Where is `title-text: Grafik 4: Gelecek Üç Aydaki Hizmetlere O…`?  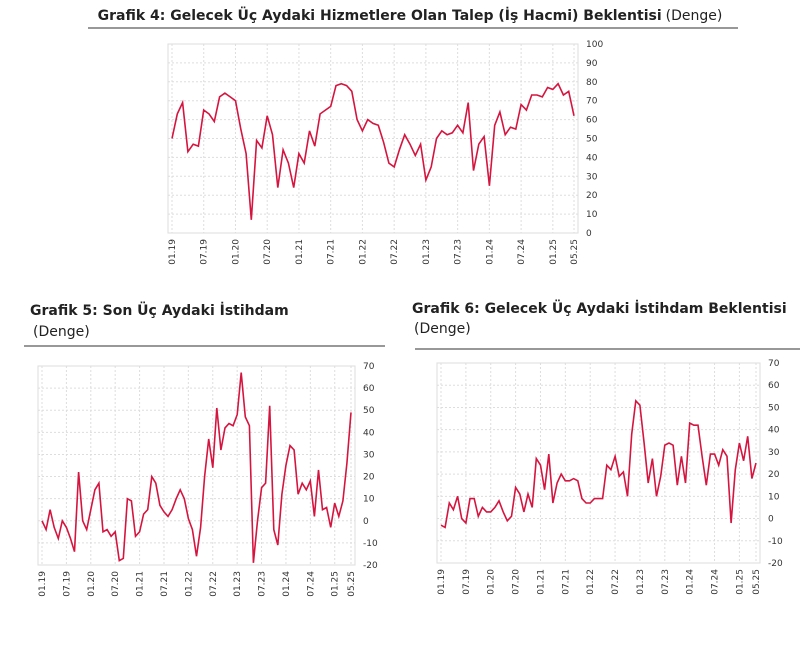 title-text: Grafik 4: Gelecek Üç Aydaki Hizmetlere O… is located at coordinates (380, 15).